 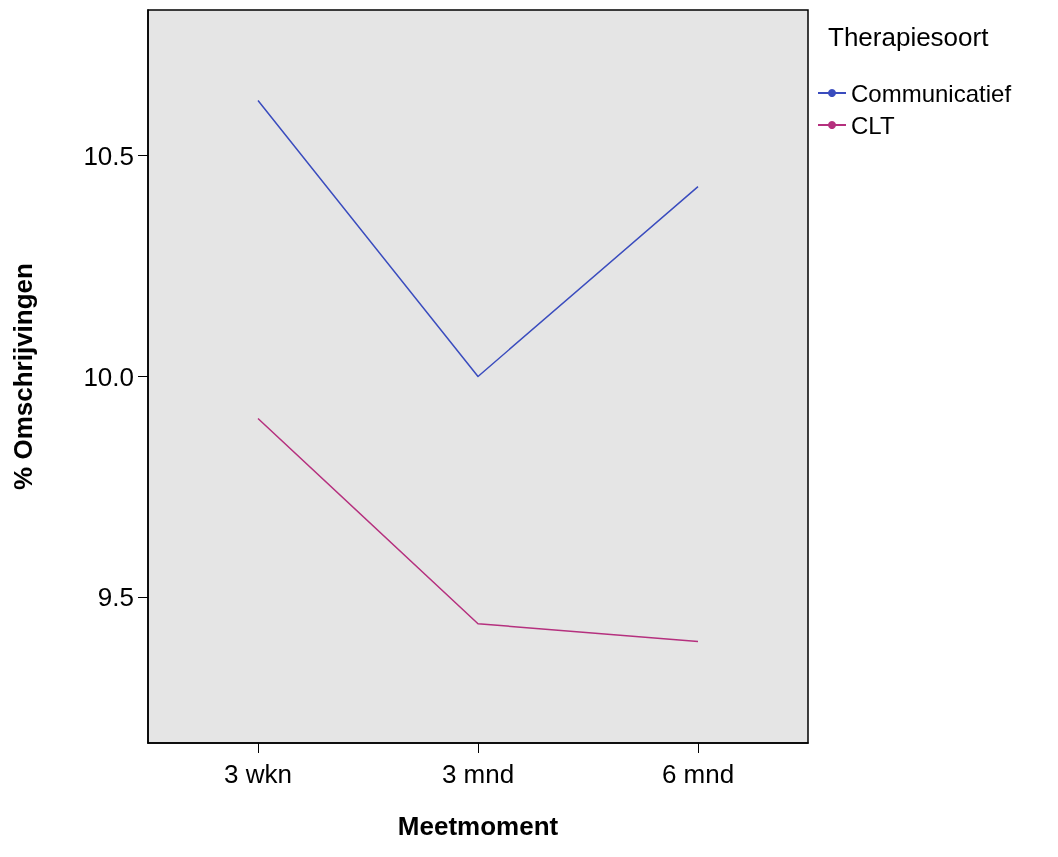 What do you see at coordinates (115, 597) in the screenshot?
I see `y-tick-label: 9.5` at bounding box center [115, 597].